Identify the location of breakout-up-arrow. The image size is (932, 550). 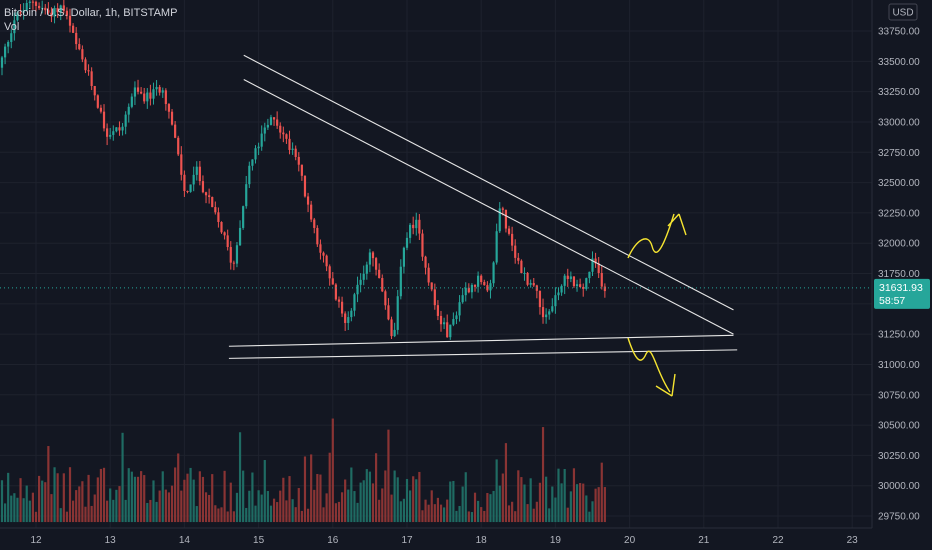
(651, 236).